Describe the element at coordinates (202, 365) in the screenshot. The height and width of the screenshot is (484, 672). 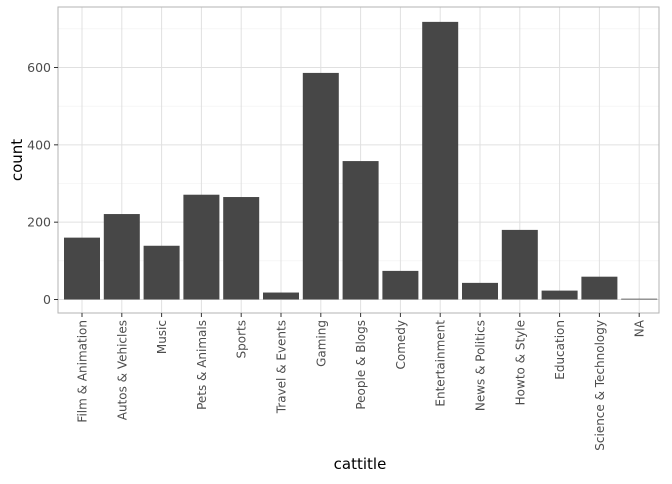
I see `x-tick-label: Pets & Animals` at that location.